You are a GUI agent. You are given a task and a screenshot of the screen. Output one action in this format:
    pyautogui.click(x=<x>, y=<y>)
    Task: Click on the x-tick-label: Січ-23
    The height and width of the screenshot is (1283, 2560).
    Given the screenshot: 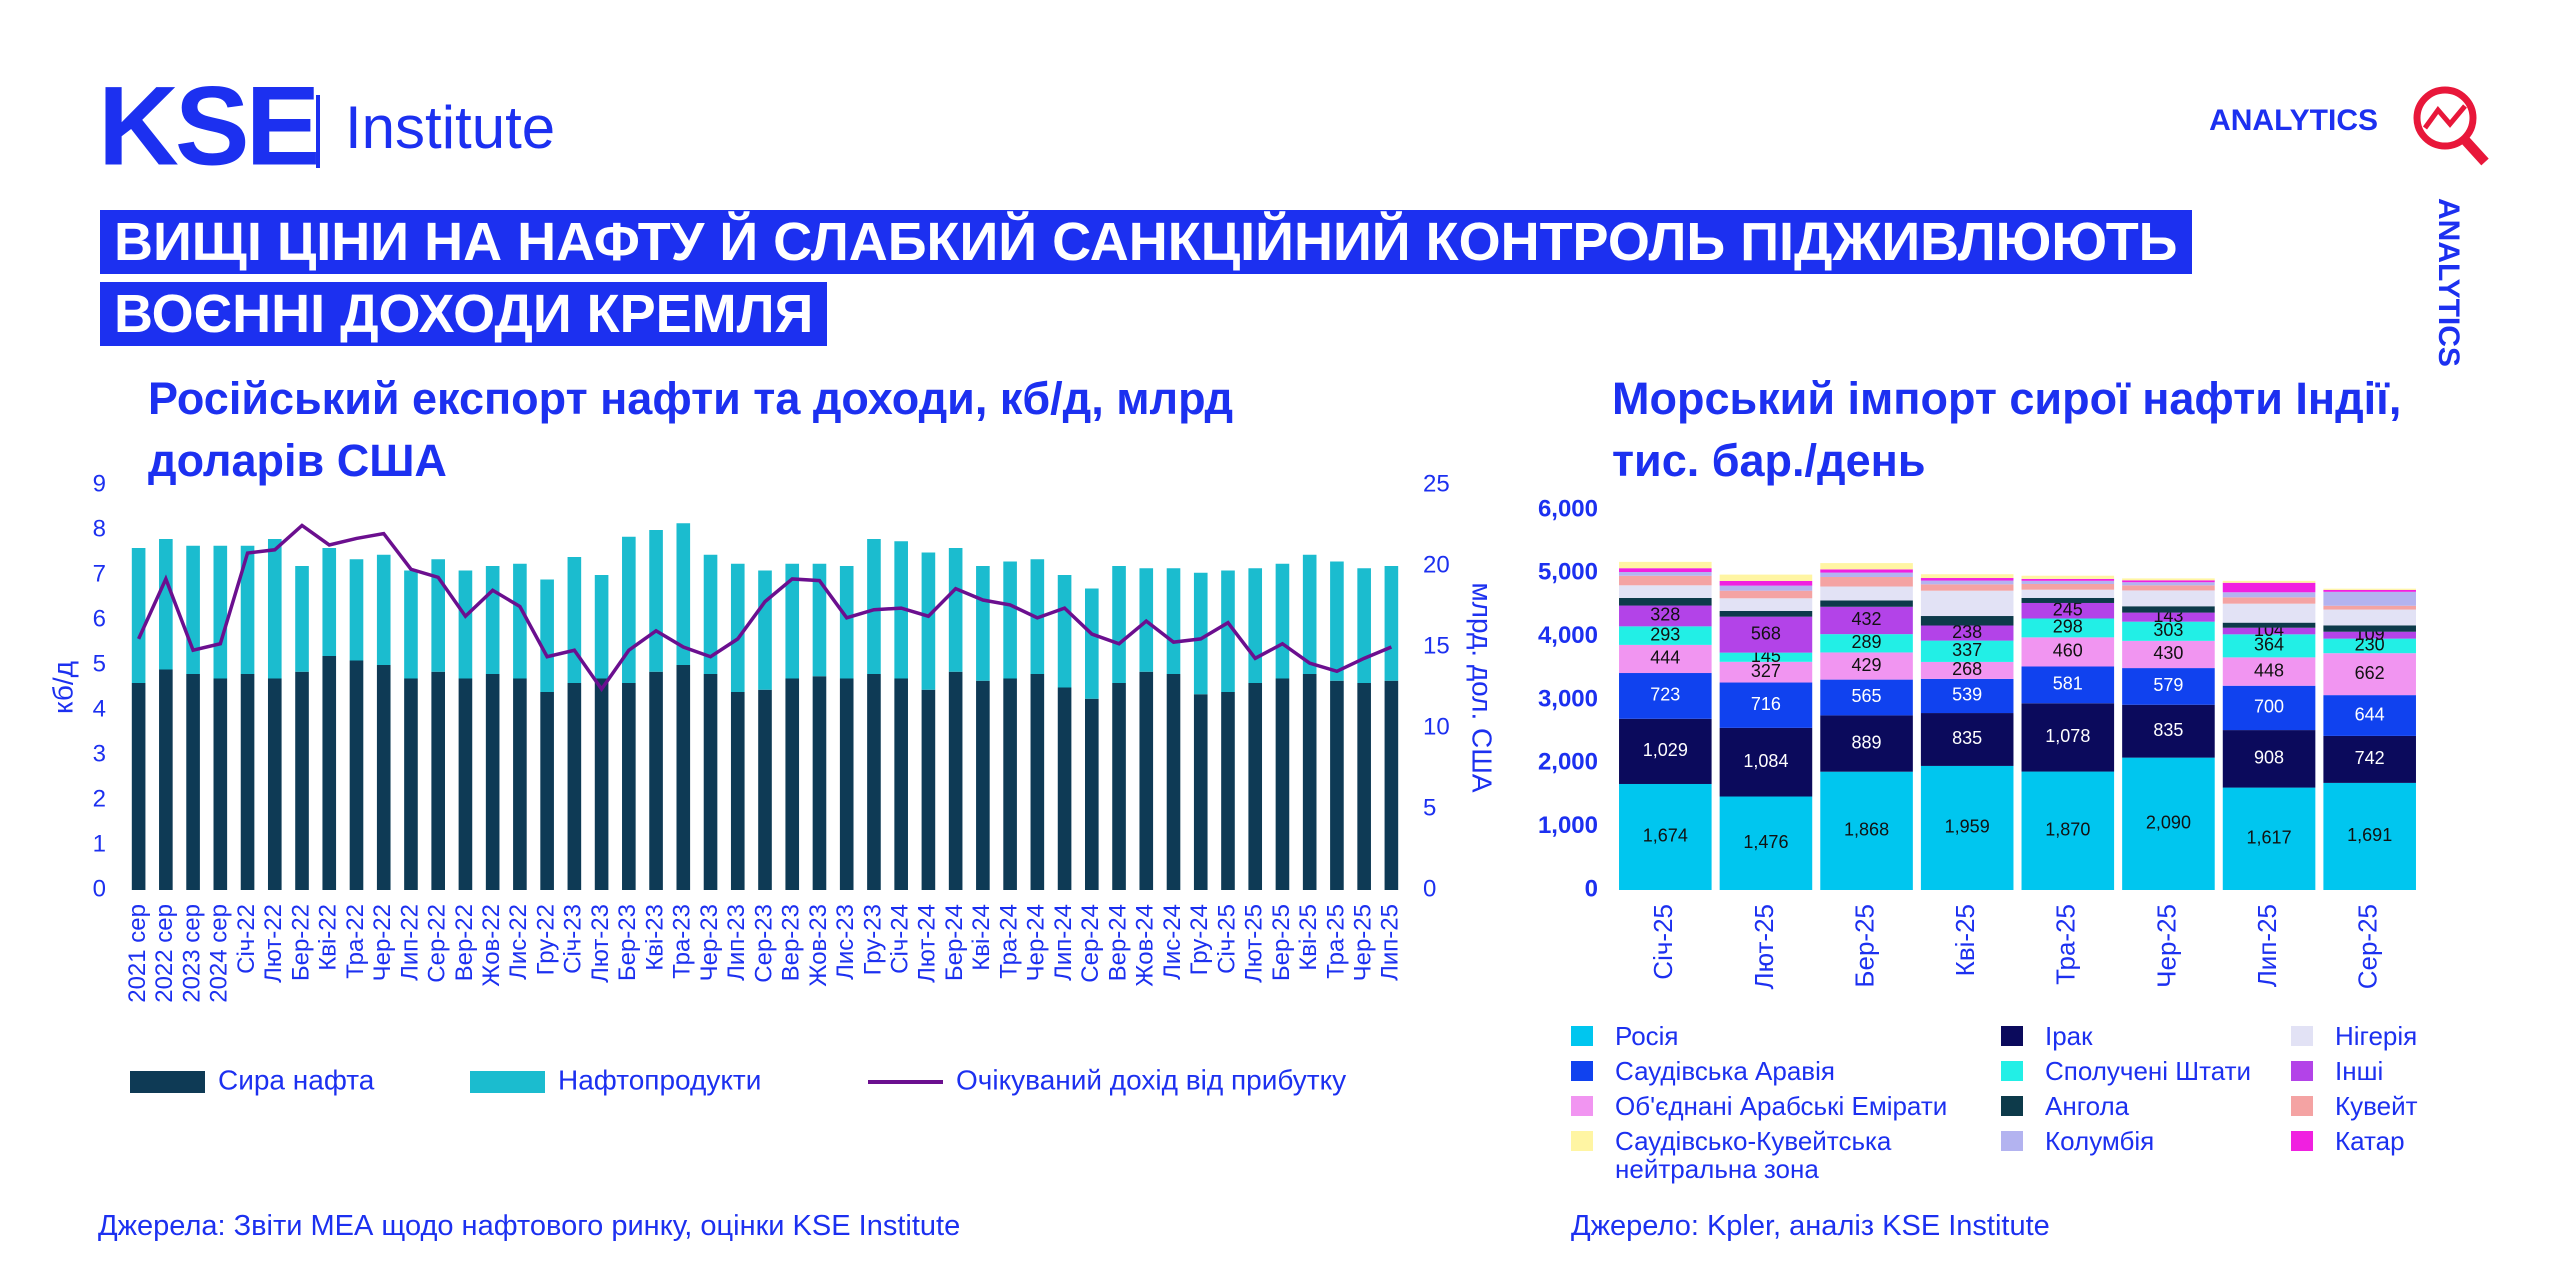 What is the action you would take?
    pyautogui.click(x=573, y=939)
    